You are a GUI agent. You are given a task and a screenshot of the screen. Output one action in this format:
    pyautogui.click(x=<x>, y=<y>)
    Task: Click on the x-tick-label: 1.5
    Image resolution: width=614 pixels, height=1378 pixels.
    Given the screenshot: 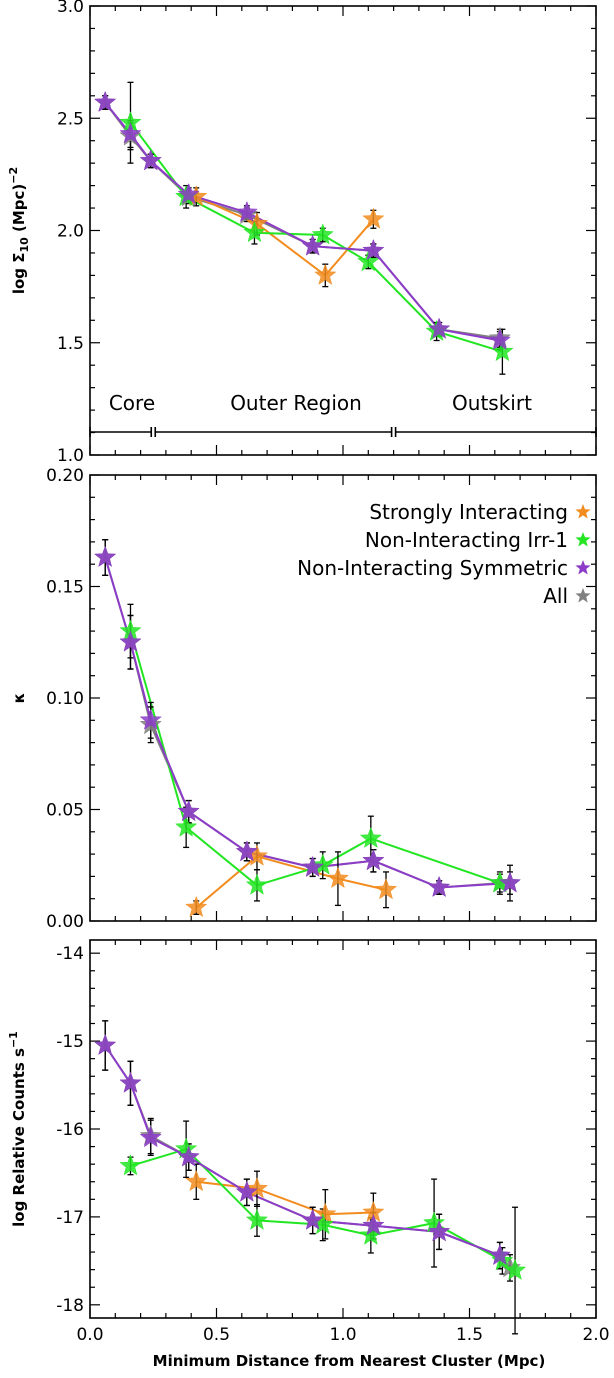 What is the action you would take?
    pyautogui.click(x=469, y=1335)
    